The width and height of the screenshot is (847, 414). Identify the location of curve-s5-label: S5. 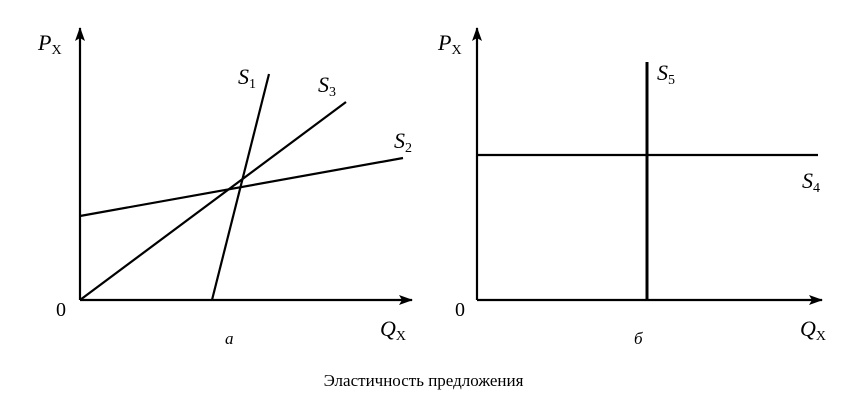
(666, 74).